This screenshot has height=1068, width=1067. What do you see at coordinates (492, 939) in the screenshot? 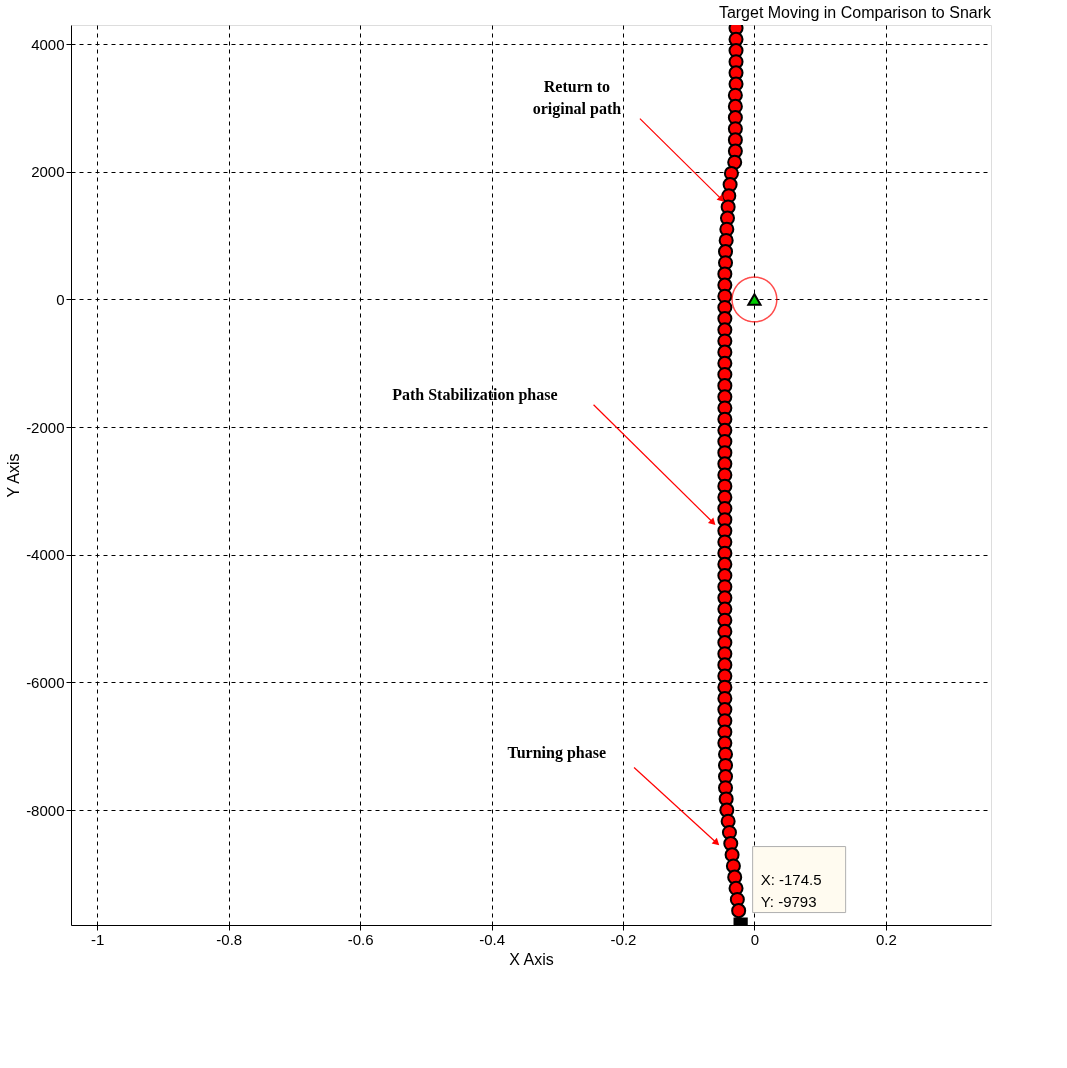
I see `x-tick-label: -0.4` at bounding box center [492, 939].